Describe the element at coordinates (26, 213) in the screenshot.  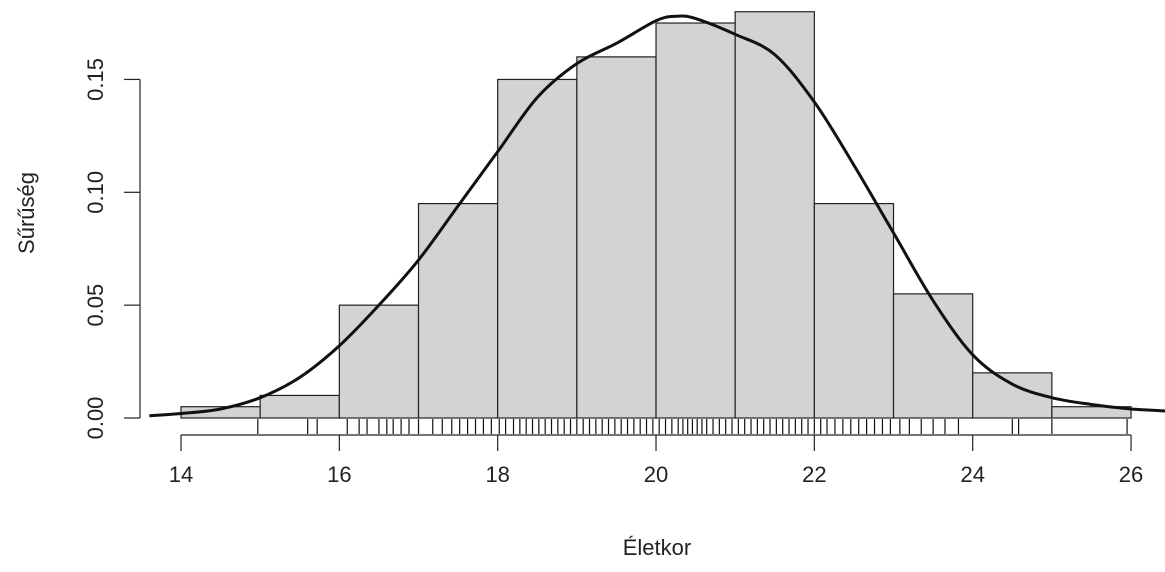
I see `y-axis-title: Sűrűség` at that location.